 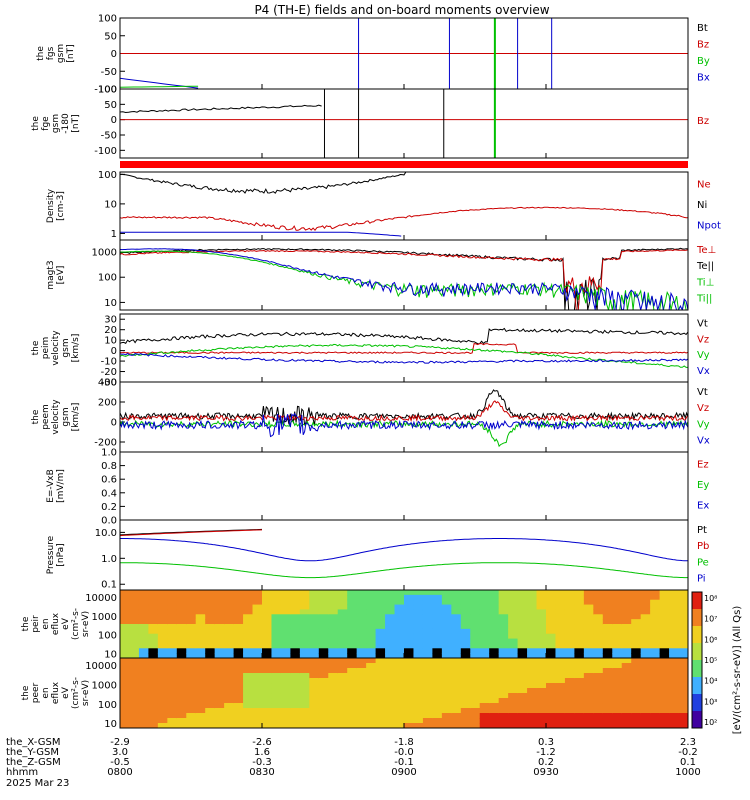 What do you see at coordinates (701, 579) in the screenshot?
I see `legend-Pi: Pi` at bounding box center [701, 579].